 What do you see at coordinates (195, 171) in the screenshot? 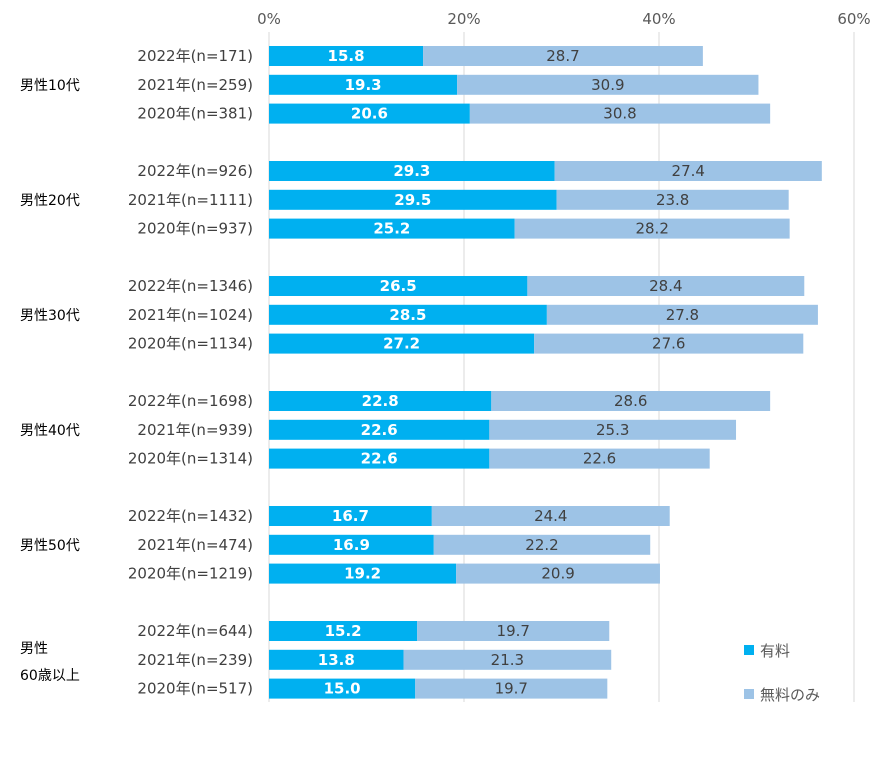
I see `row-label: 2022年(n=926)` at bounding box center [195, 171].